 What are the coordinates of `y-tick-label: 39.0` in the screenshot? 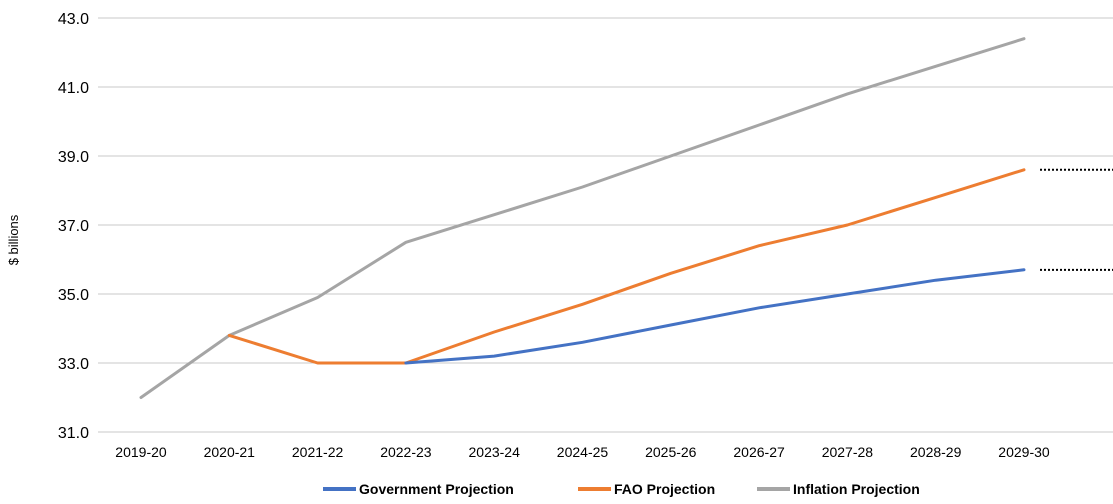 It's located at (73, 157).